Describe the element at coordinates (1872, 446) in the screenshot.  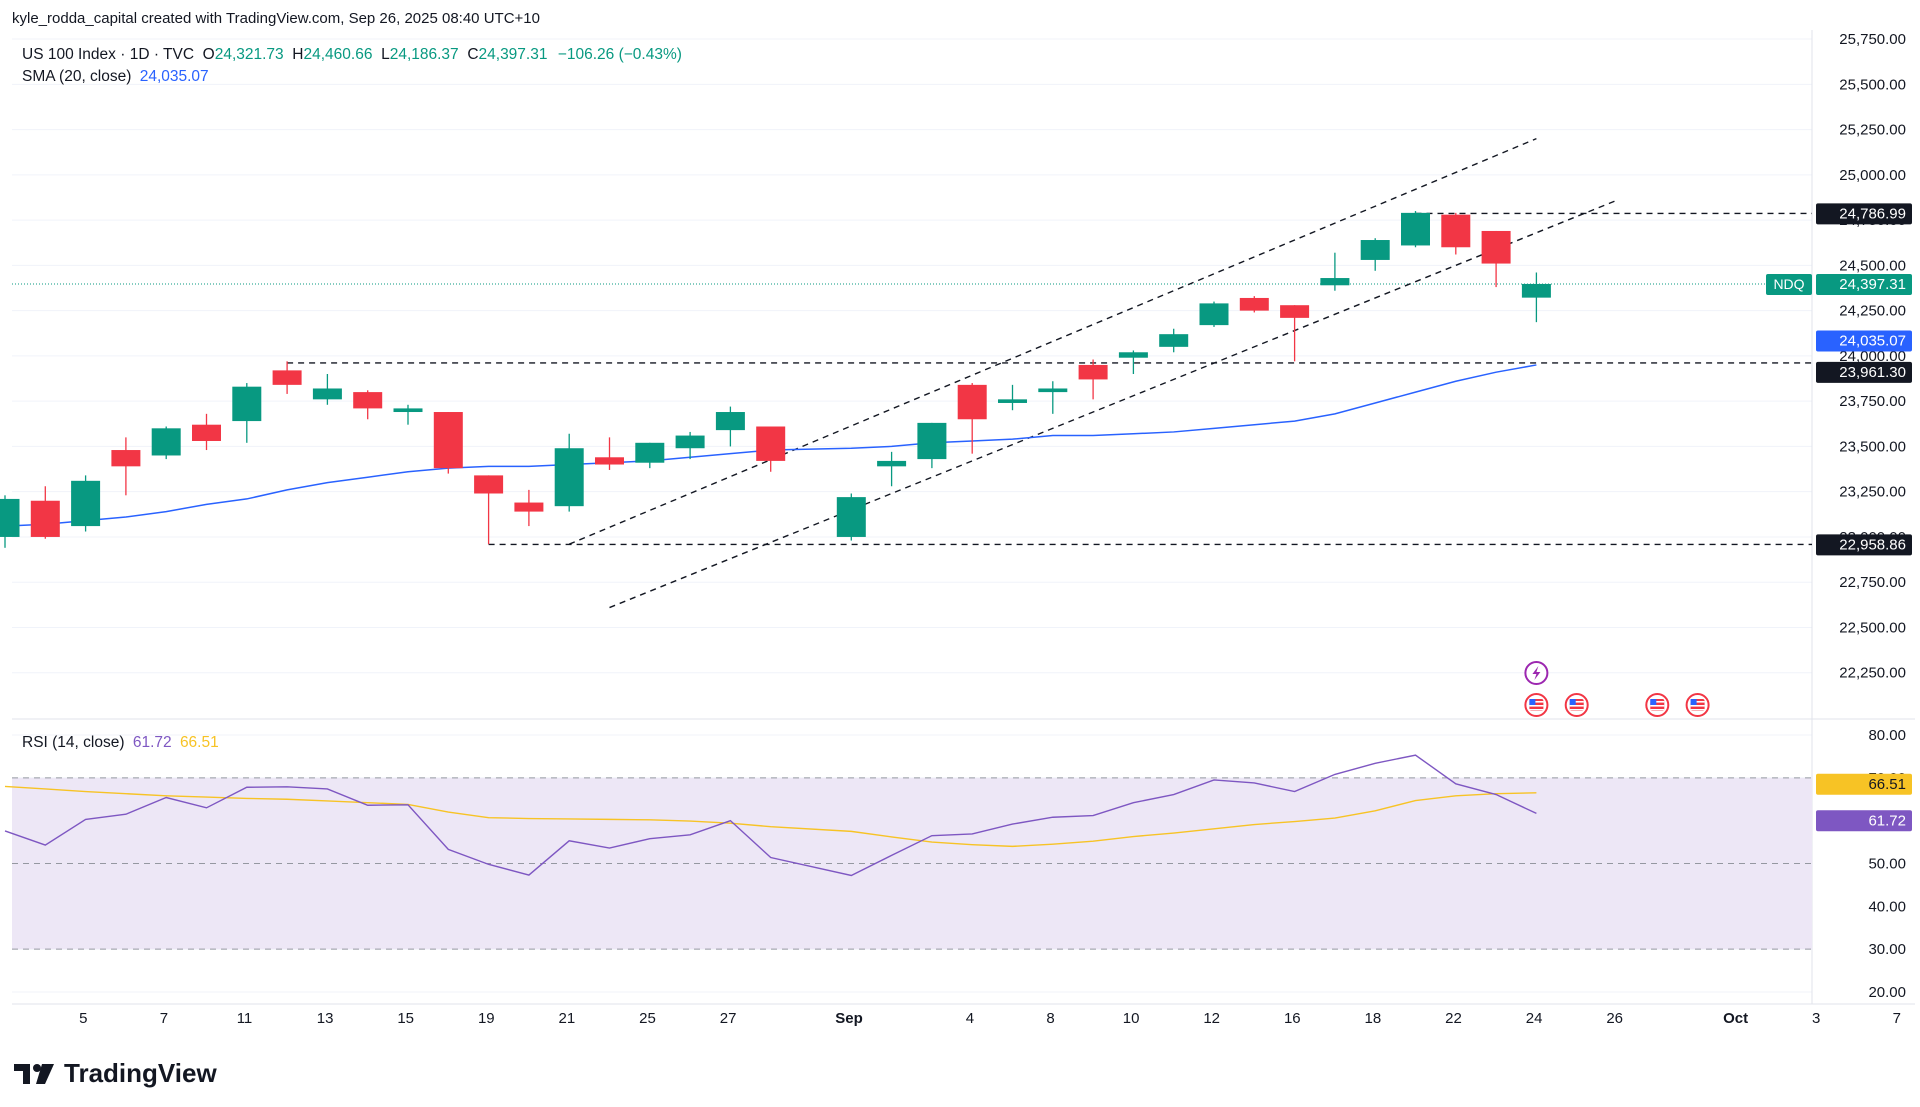
I see `price-tick-label: 23,500.00` at that location.